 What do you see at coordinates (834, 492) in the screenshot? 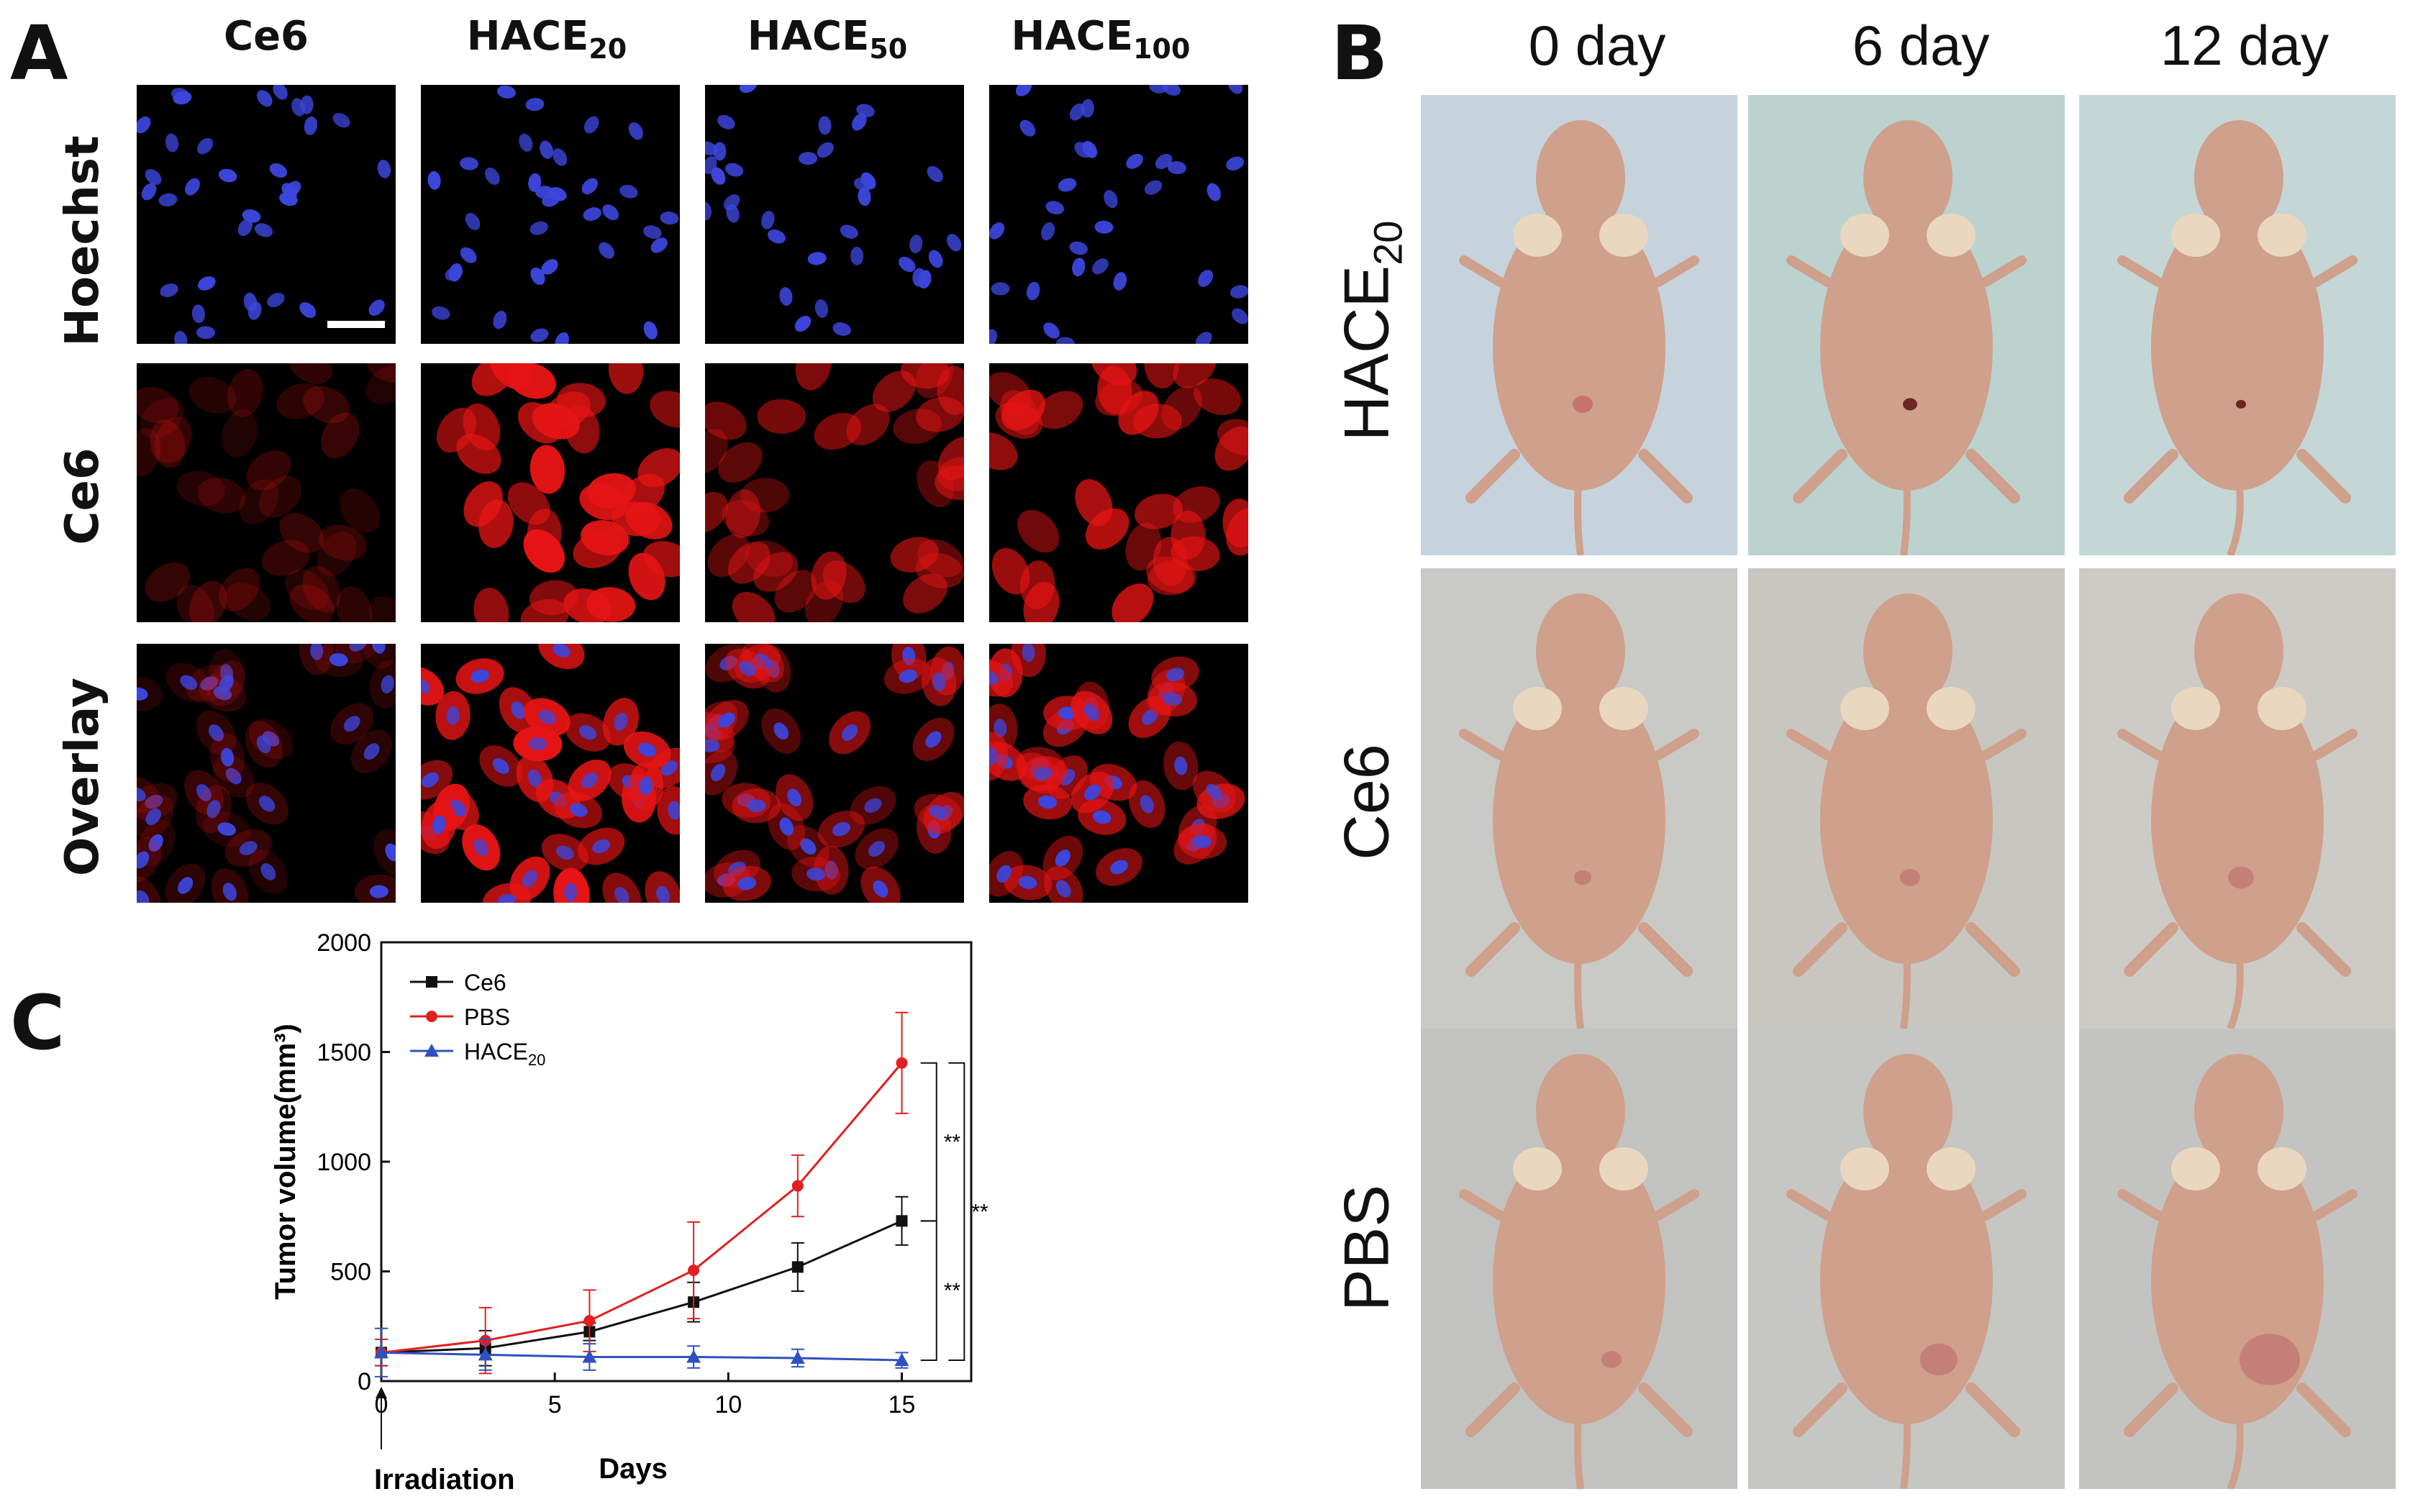
I see `micrograph-ce6-hace50` at bounding box center [834, 492].